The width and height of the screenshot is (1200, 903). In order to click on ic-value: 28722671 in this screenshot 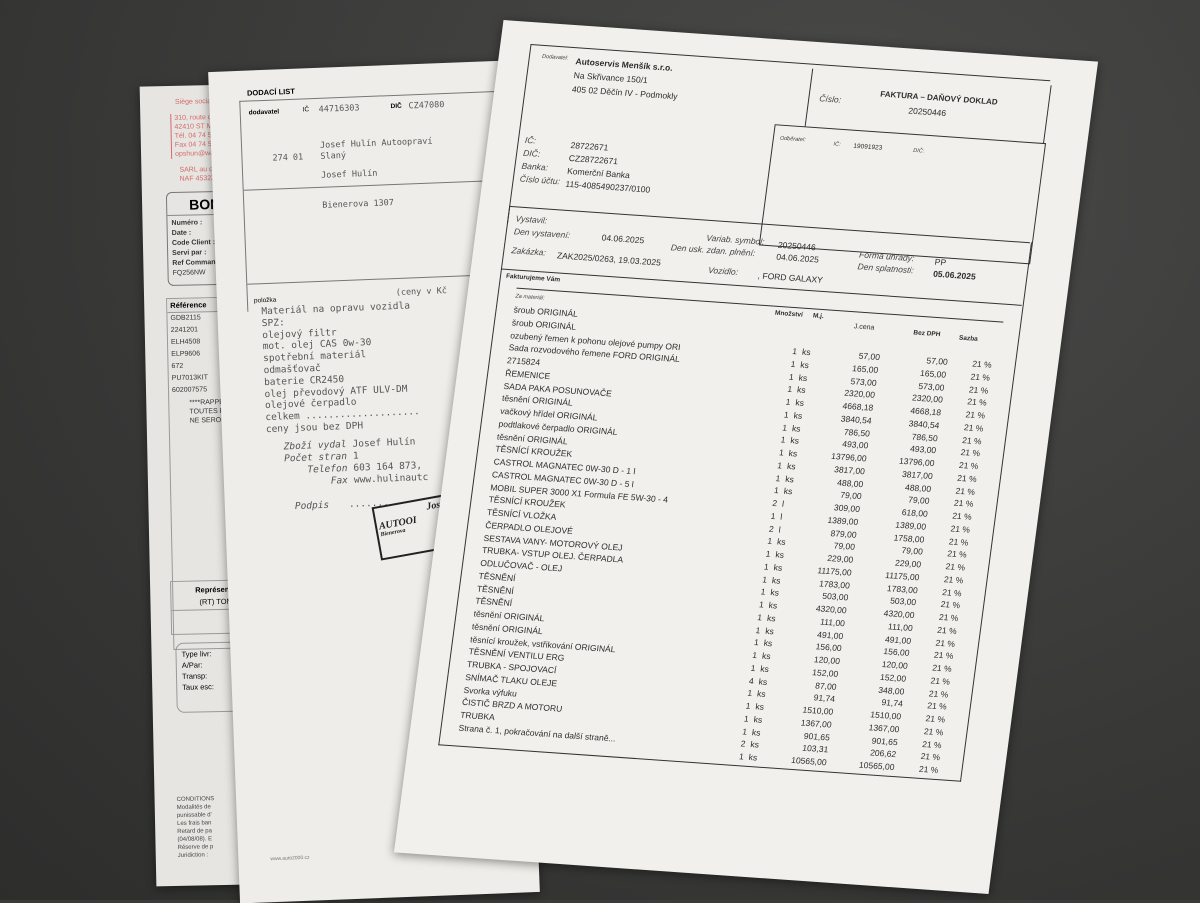, I will do `click(589, 146)`.